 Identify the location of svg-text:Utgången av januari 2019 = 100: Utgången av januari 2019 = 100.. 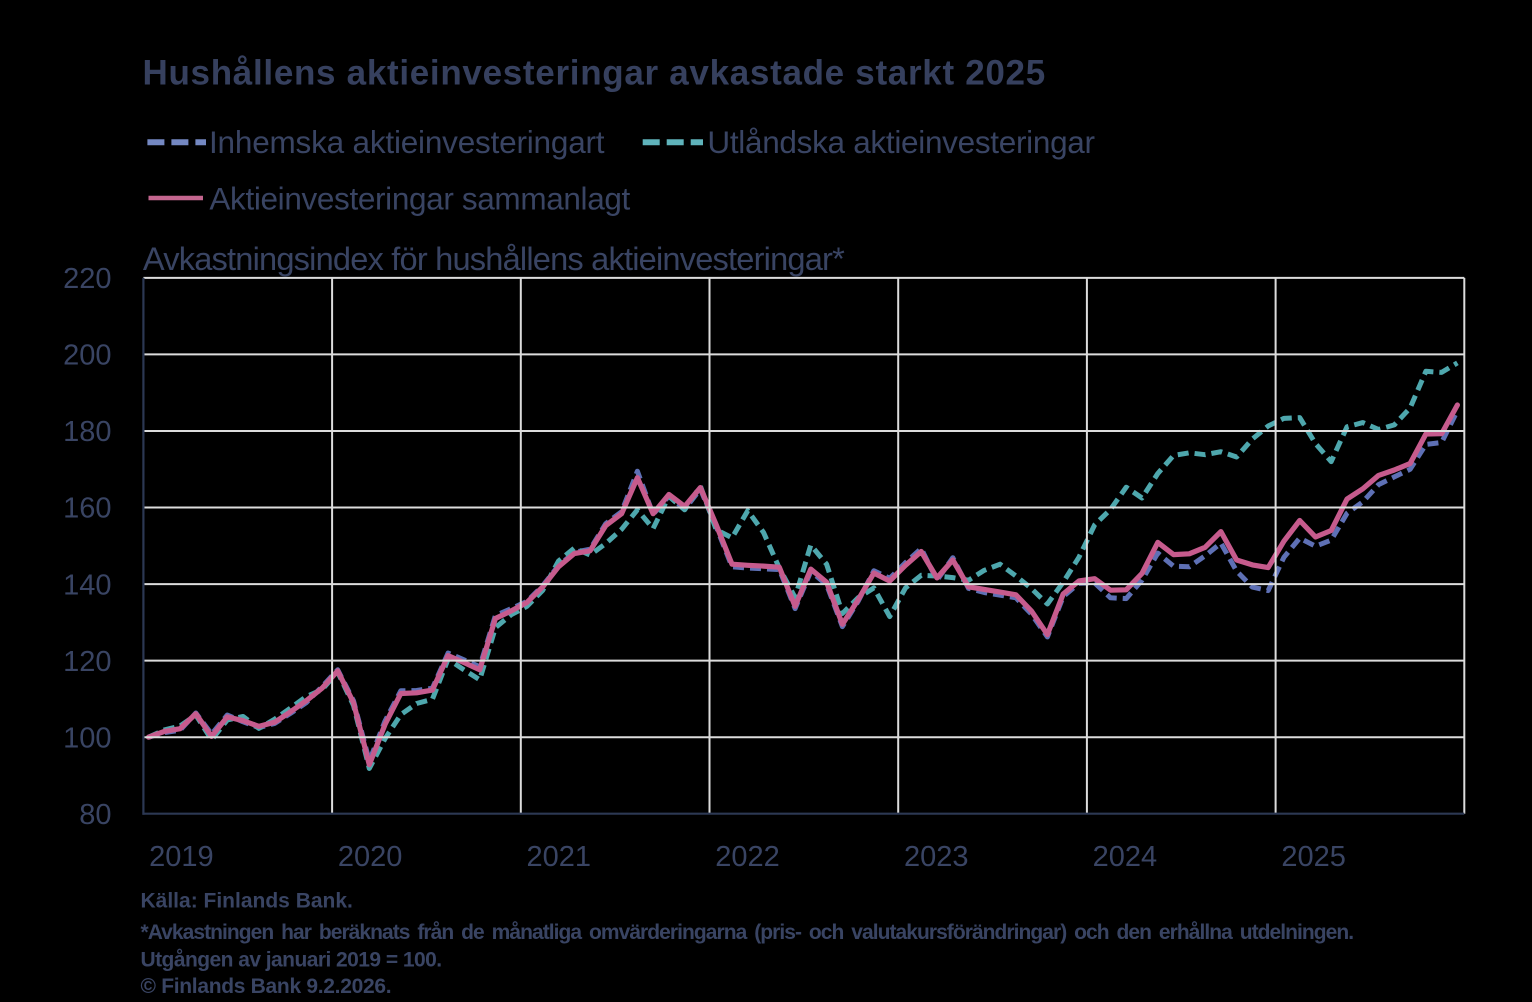
(291, 960).